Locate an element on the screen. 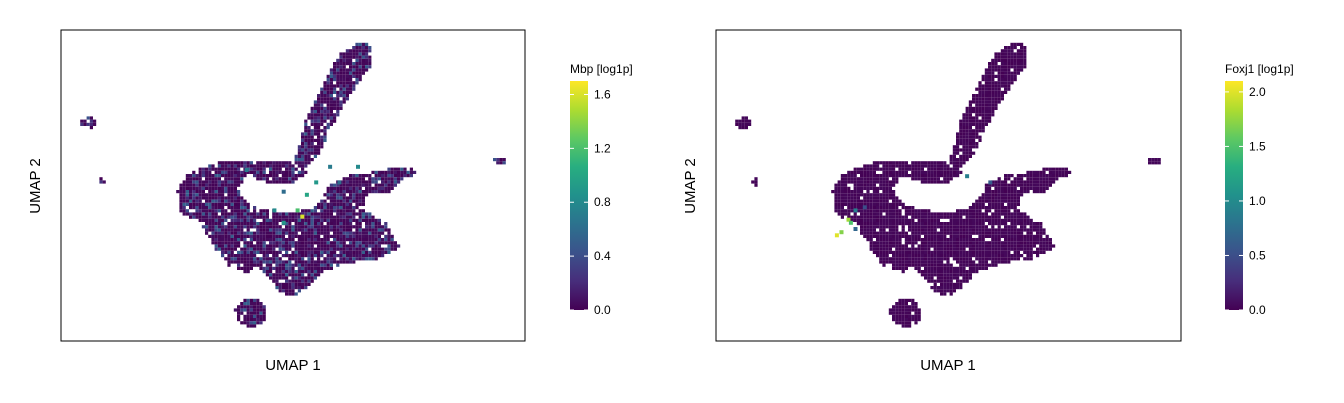 Image resolution: width=1344 pixels, height=403 pixels. expression-hotspot is located at coordinates (836, 235).